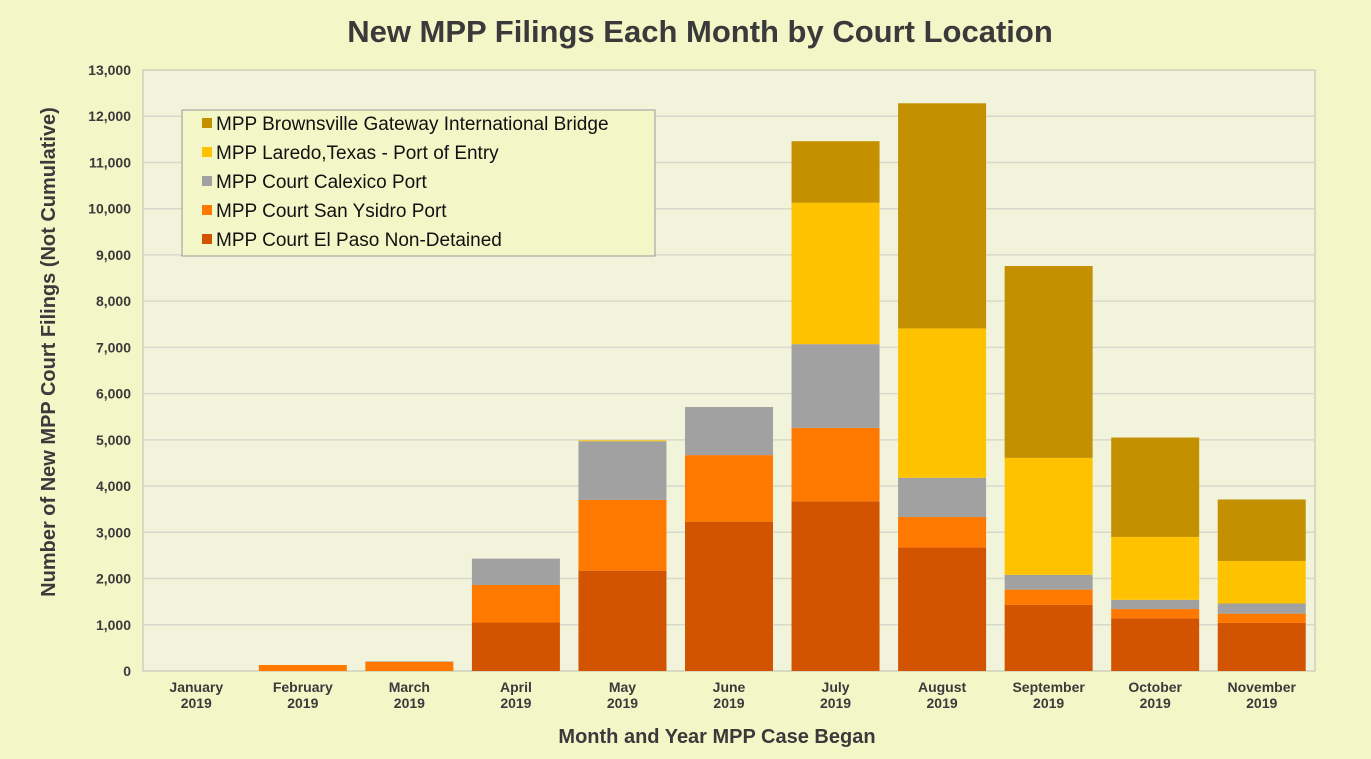 The height and width of the screenshot is (759, 1371). I want to click on legend-label: MPP Court San Ysidro Port, so click(331, 211).